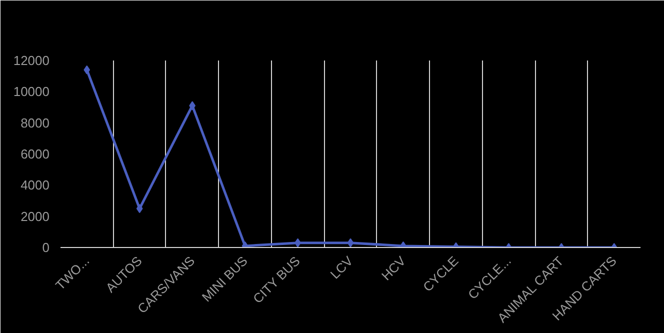 This screenshot has height=333, width=664. What do you see at coordinates (31, 60) in the screenshot?
I see `y-tick-label: 12000` at bounding box center [31, 60].